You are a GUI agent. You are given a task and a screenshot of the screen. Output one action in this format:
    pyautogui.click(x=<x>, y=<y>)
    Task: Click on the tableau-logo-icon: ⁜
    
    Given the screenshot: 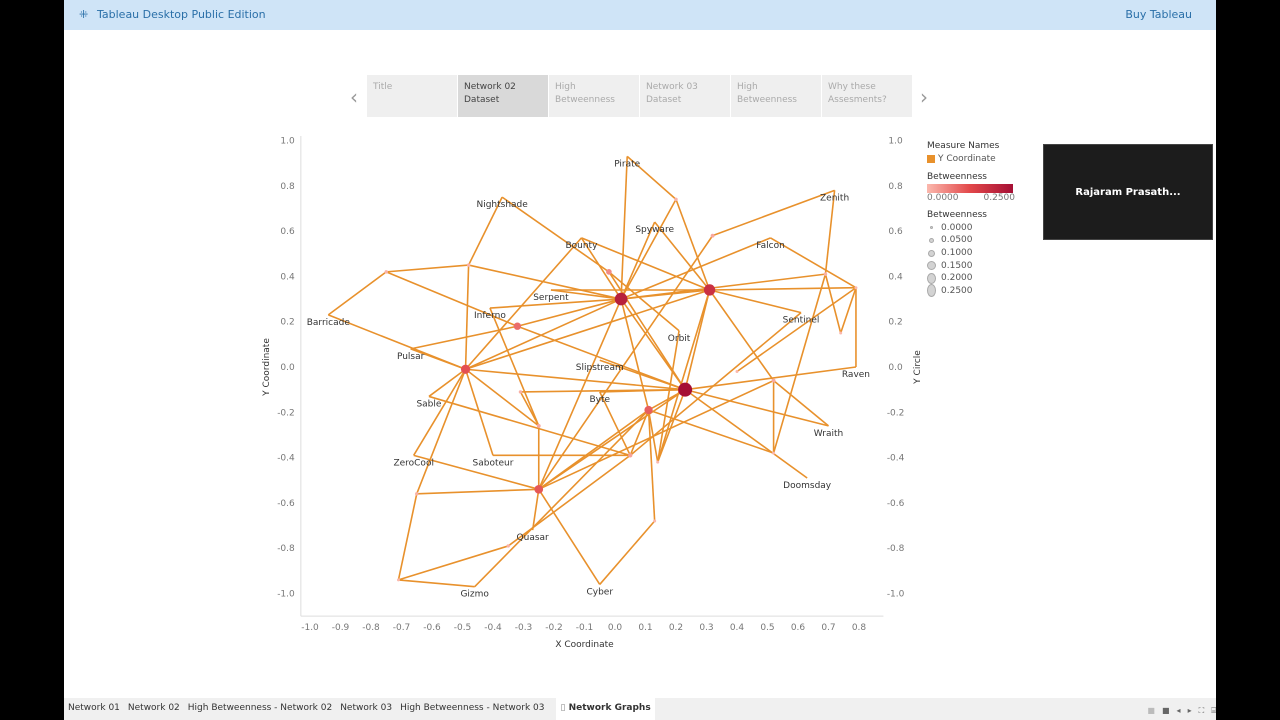 What is the action you would take?
    pyautogui.click(x=84, y=14)
    